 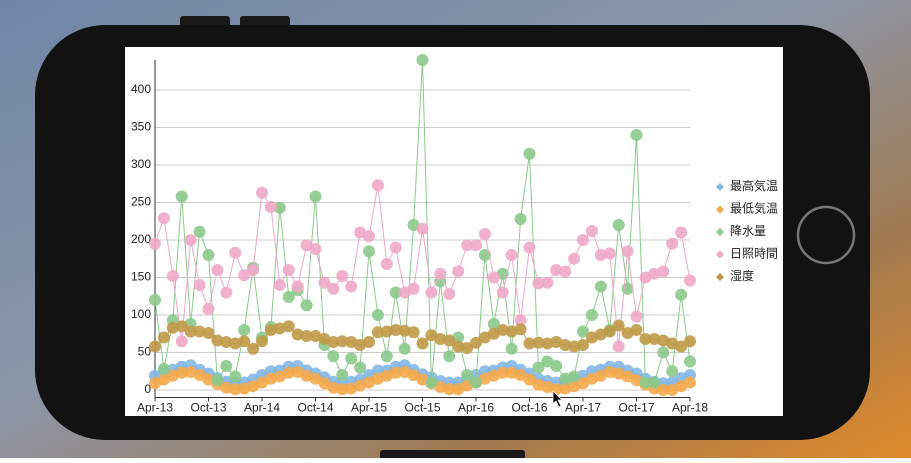 What do you see at coordinates (754, 254) in the screenshot?
I see `legend-label: 日照時間` at bounding box center [754, 254].